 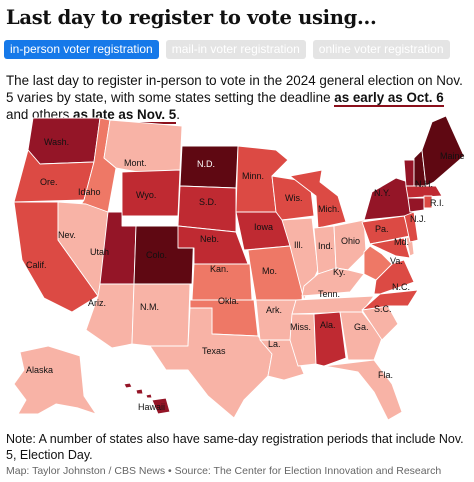 What do you see at coordinates (81, 49) in the screenshot?
I see `tab-in-person: in-person voter registration` at bounding box center [81, 49].